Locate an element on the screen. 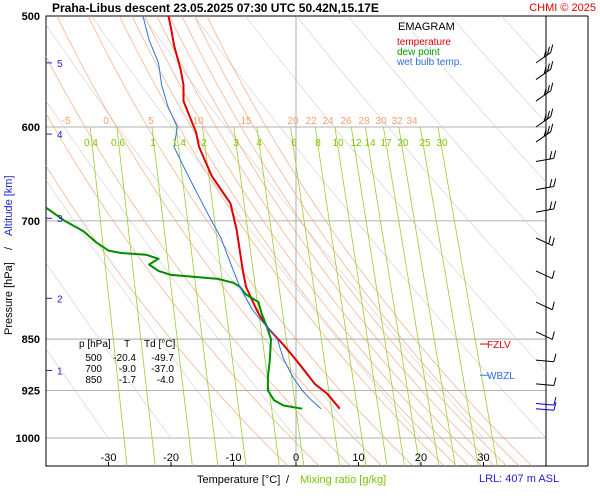 This screenshot has width=600, height=500. y-axis-title: Pressure [hPa] / Altitude [km] is located at coordinates (9, 255).